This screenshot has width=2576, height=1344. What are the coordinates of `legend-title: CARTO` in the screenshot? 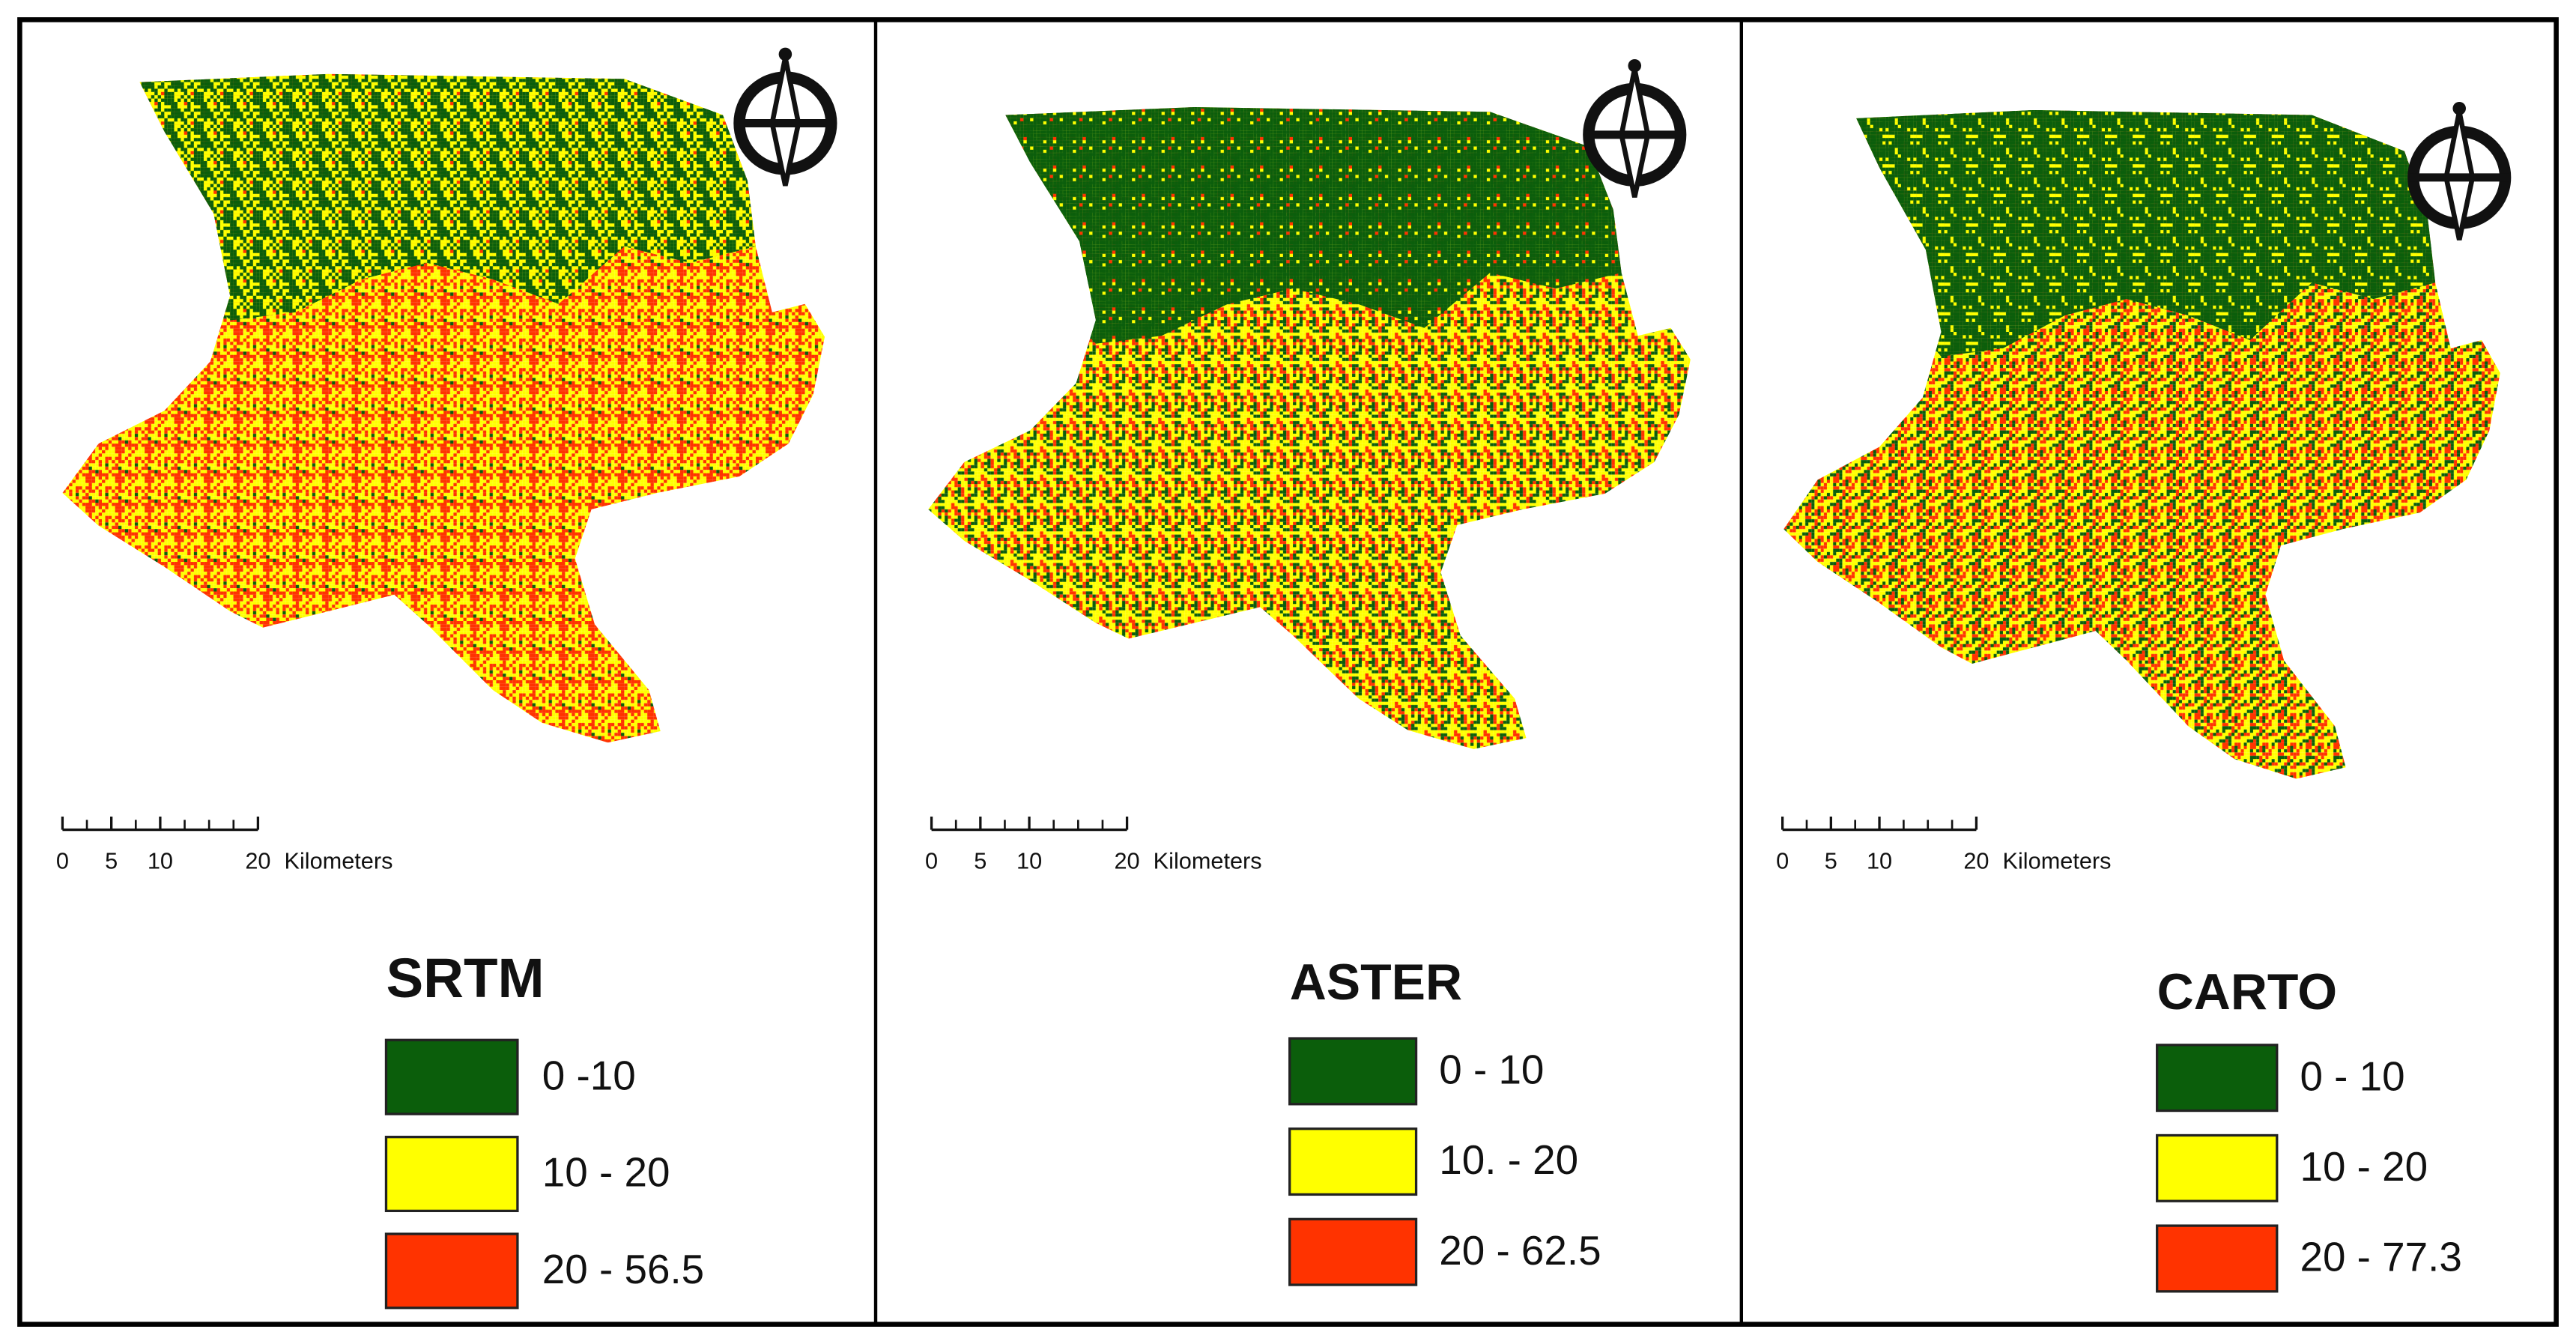 It's located at (2247, 991).